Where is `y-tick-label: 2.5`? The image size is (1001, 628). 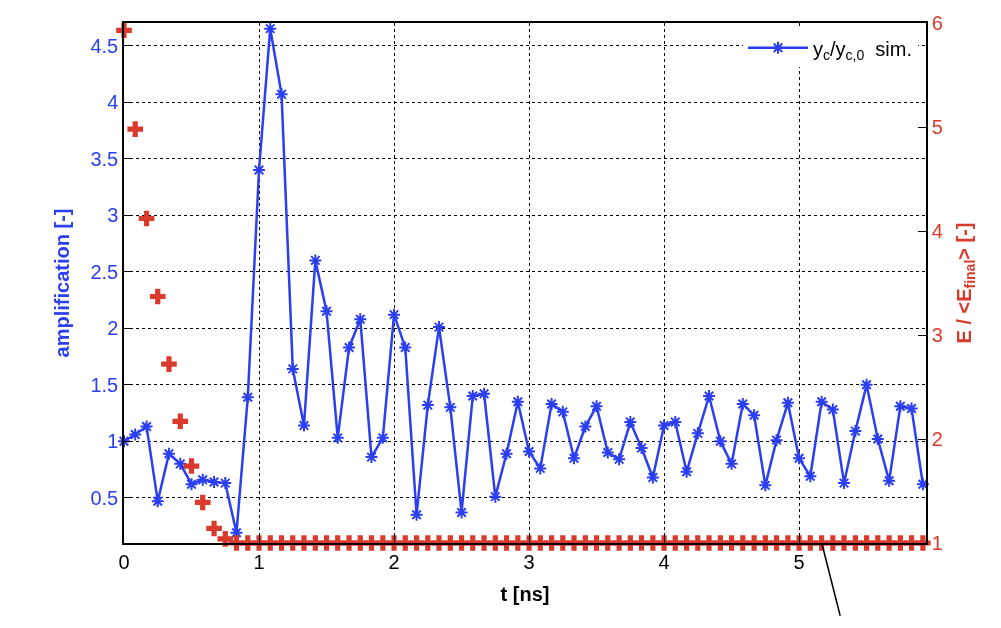 y-tick-label: 2.5 is located at coordinates (104, 271).